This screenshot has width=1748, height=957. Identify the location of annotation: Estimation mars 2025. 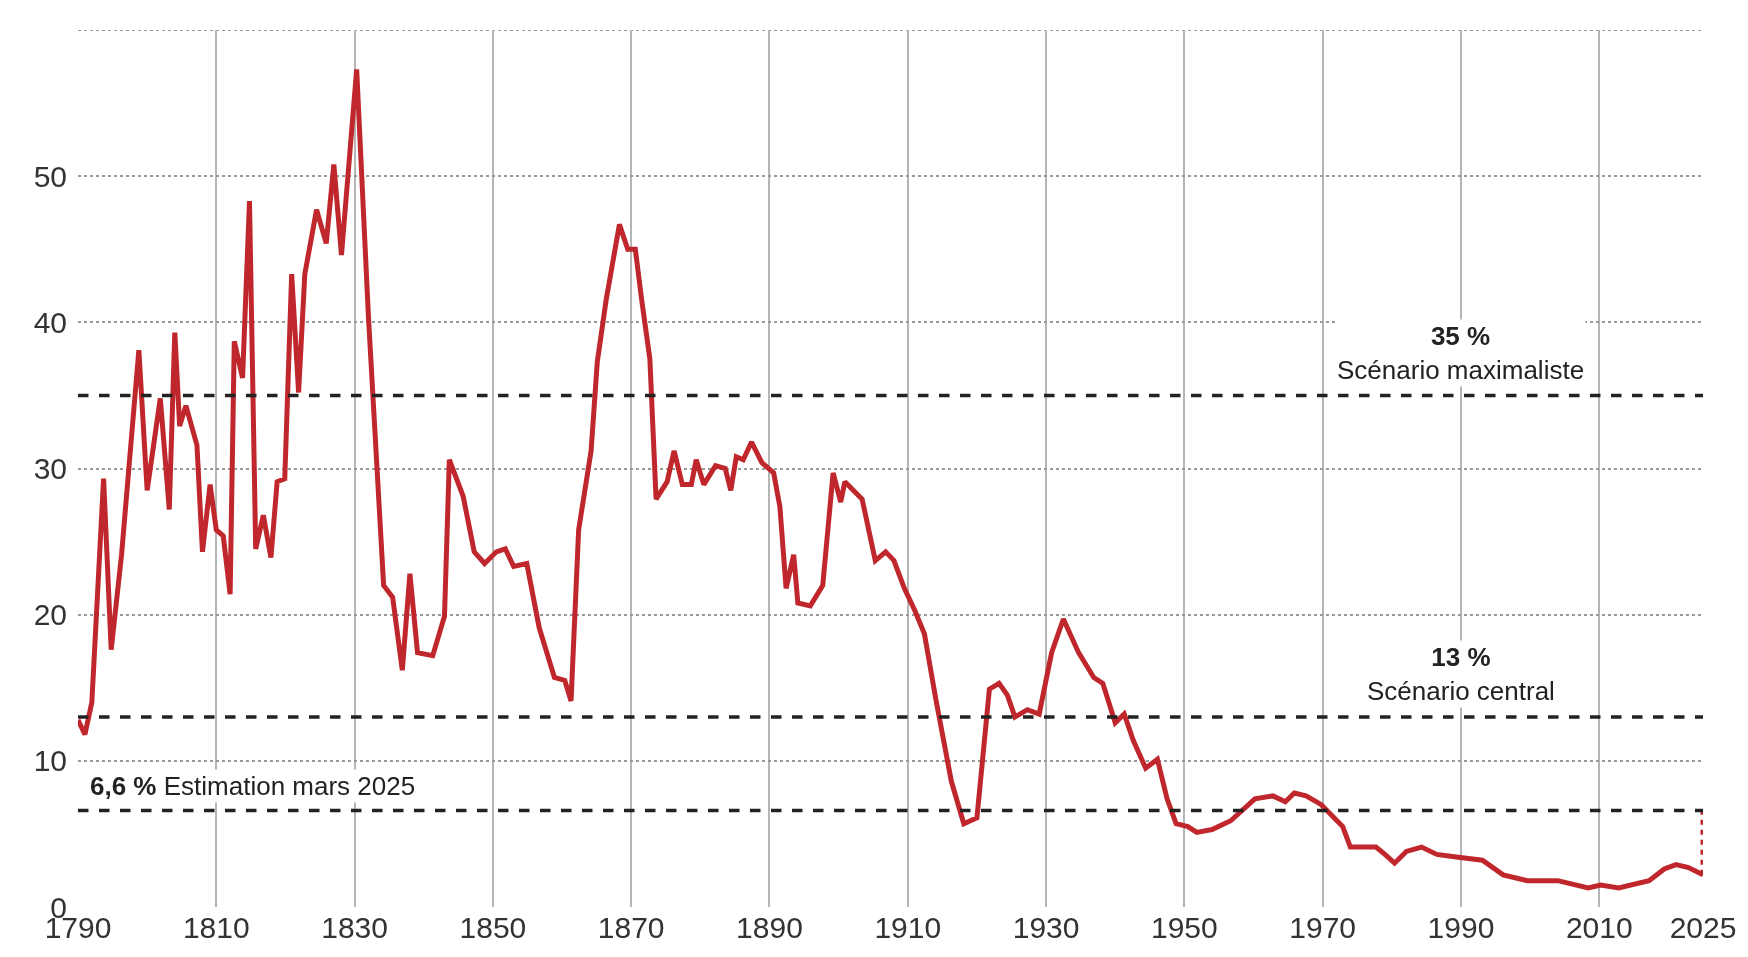
(289, 786).